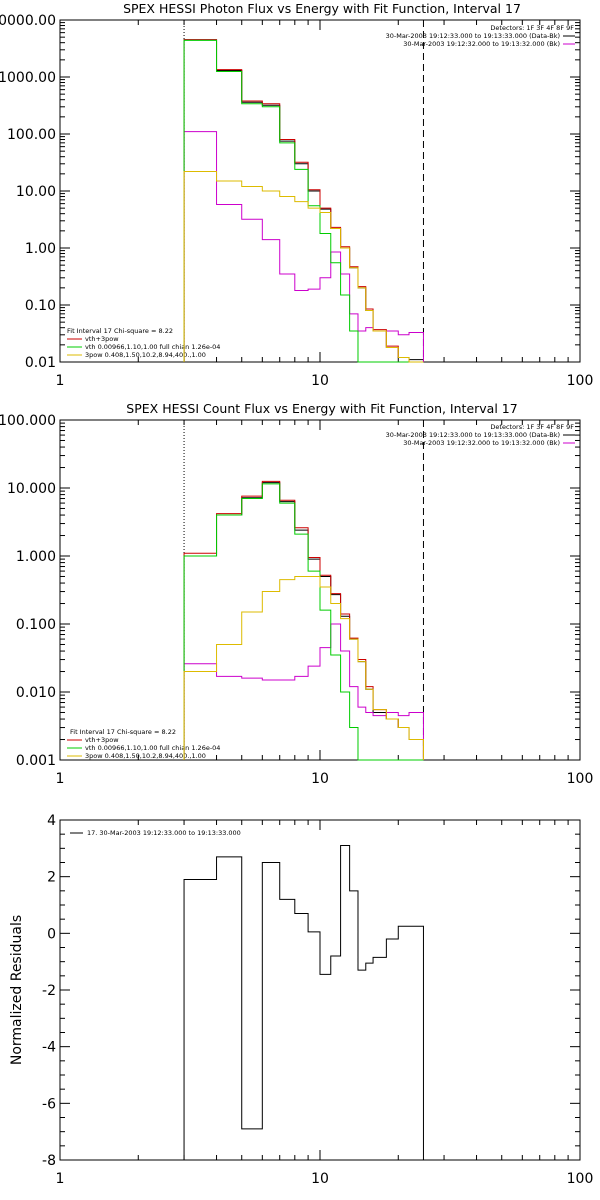  Describe the element at coordinates (49, 1161) in the screenshot. I see `y-tick-label: -8` at that location.